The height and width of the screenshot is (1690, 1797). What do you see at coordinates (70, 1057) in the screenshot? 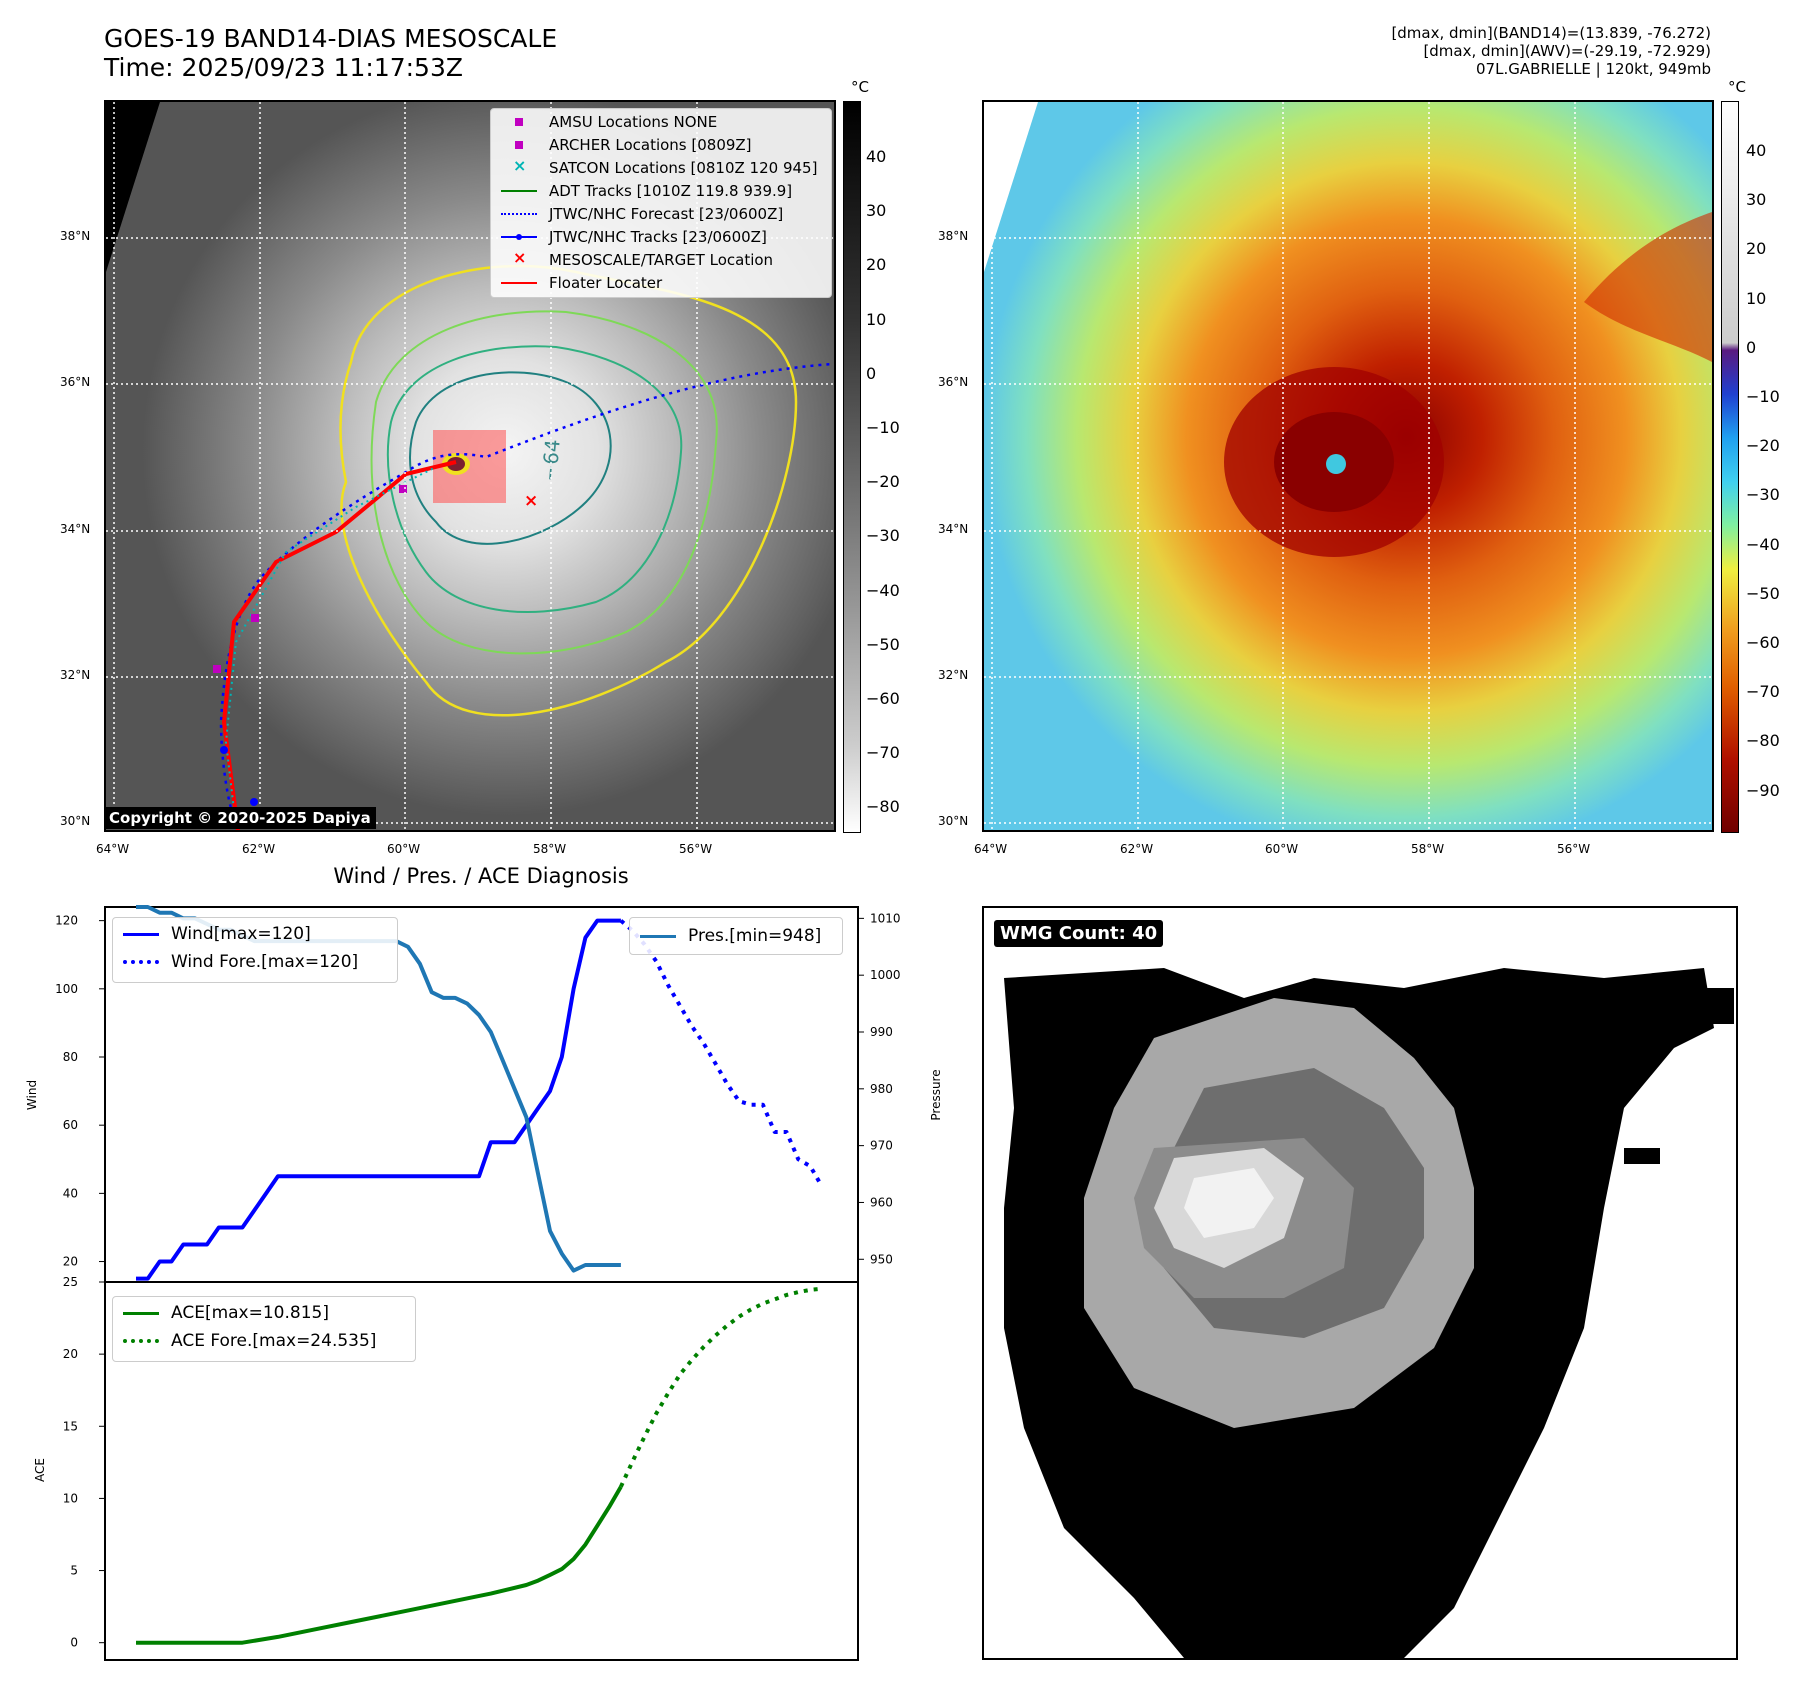
I see `wind-tick-label: 80` at bounding box center [70, 1057].